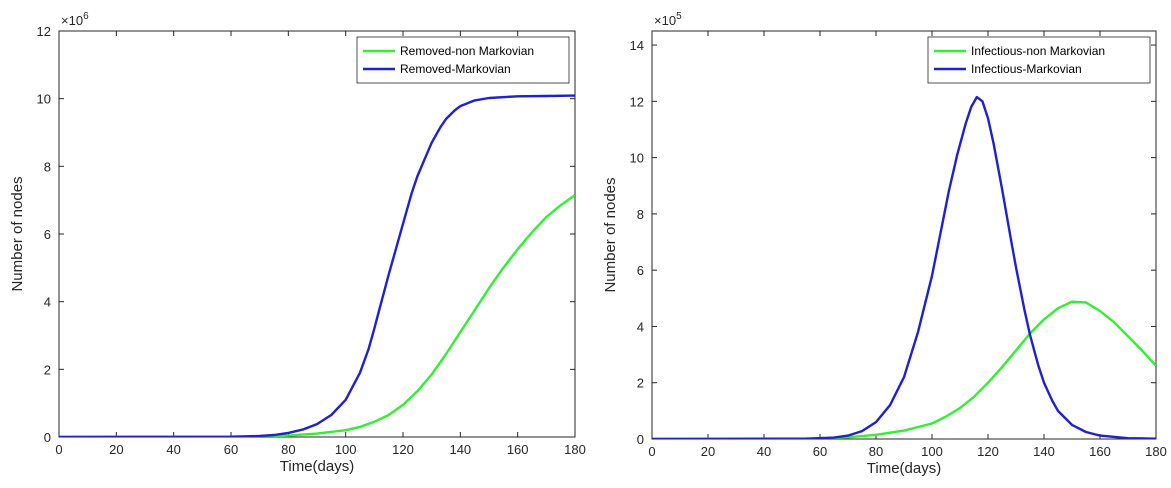 The height and width of the screenshot is (488, 1171). I want to click on series-line-infectious-non-markovian, so click(904, 369).